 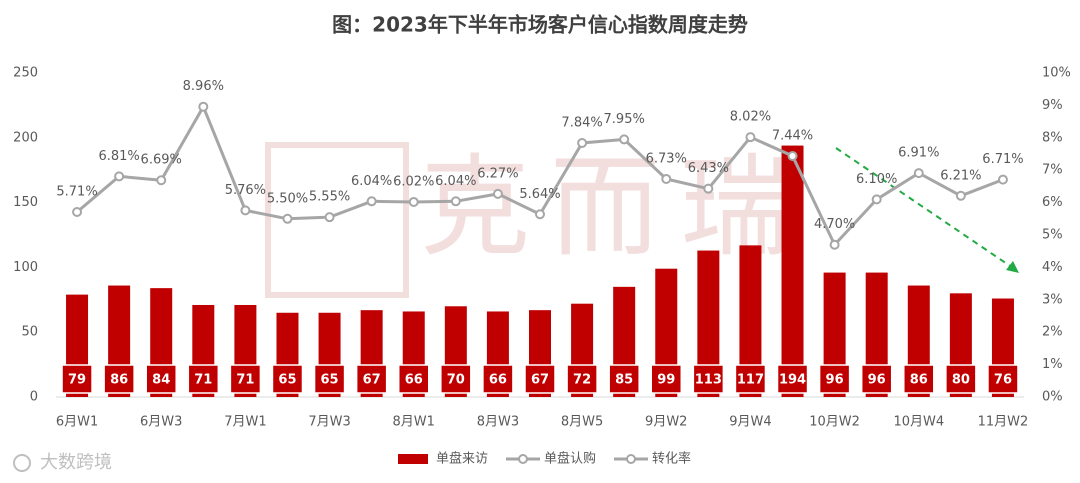 What do you see at coordinates (245, 422) in the screenshot?
I see `x-tick-label: 7月W1` at bounding box center [245, 422].